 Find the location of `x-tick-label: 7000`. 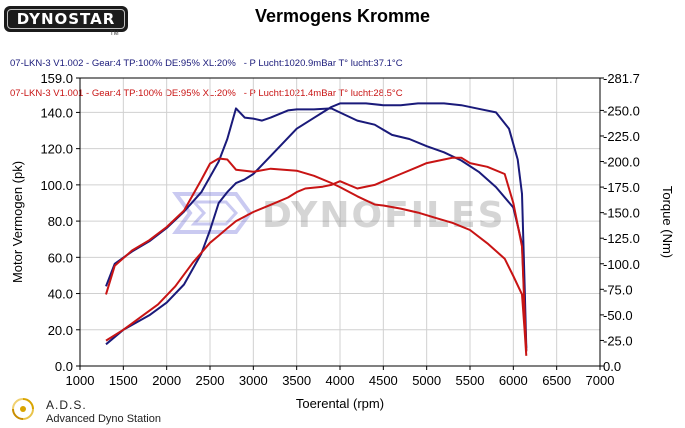

x-tick-label: 7000 is located at coordinates (600, 380).